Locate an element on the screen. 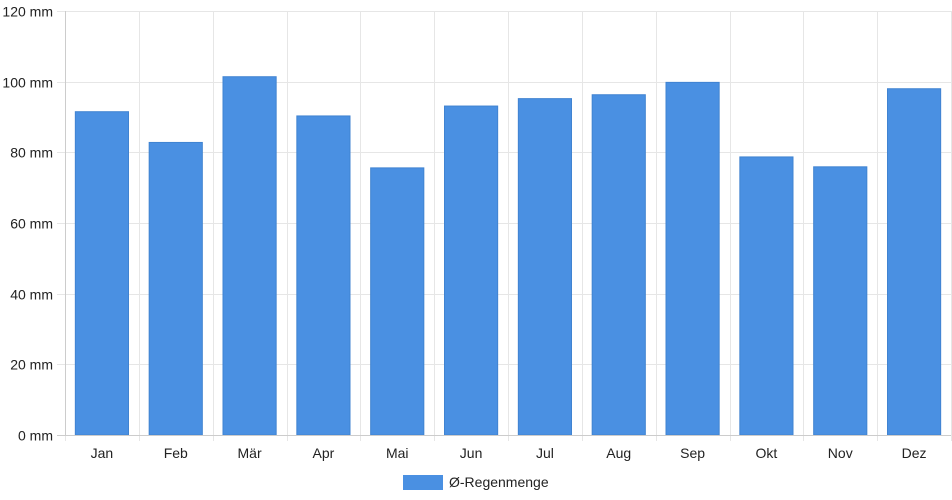 The width and height of the screenshot is (952, 500). y-tick-label: 0 mm is located at coordinates (35, 436).